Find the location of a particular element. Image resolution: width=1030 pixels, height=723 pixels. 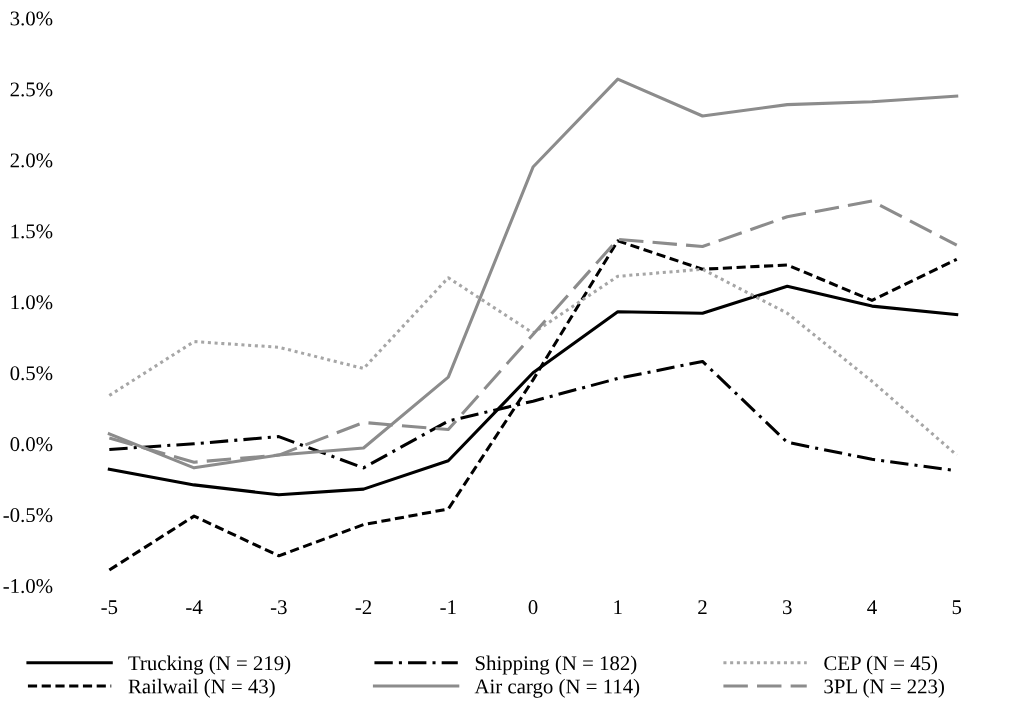

legend-label: CEP (N = 45) is located at coordinates (881, 665).